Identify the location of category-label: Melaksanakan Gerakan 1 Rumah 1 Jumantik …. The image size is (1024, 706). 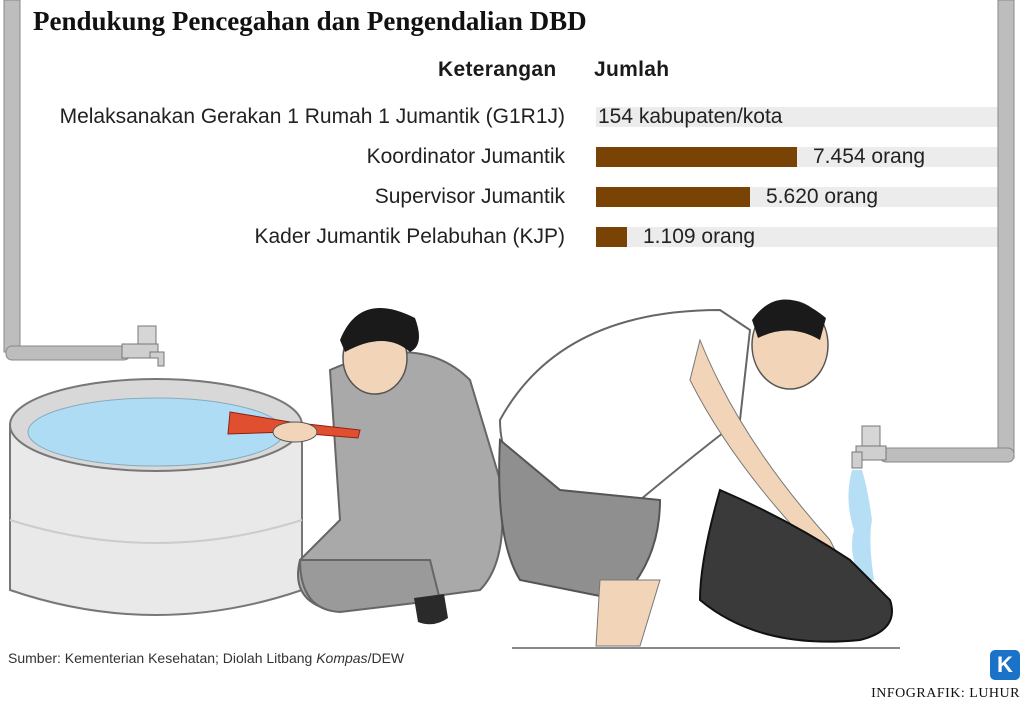
(312, 116).